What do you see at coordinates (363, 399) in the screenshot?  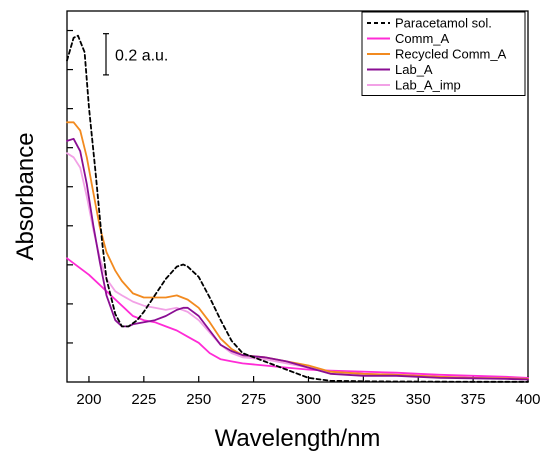 I see `x-tick-label: 325` at bounding box center [363, 399].